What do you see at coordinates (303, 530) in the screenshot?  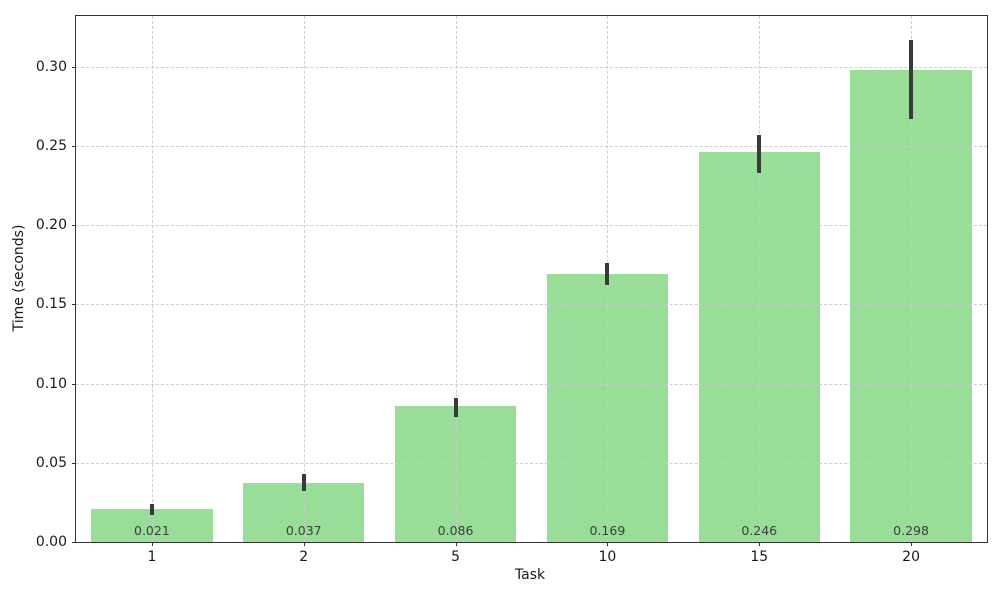 I see `bar-value-label: 0.037` at bounding box center [303, 530].